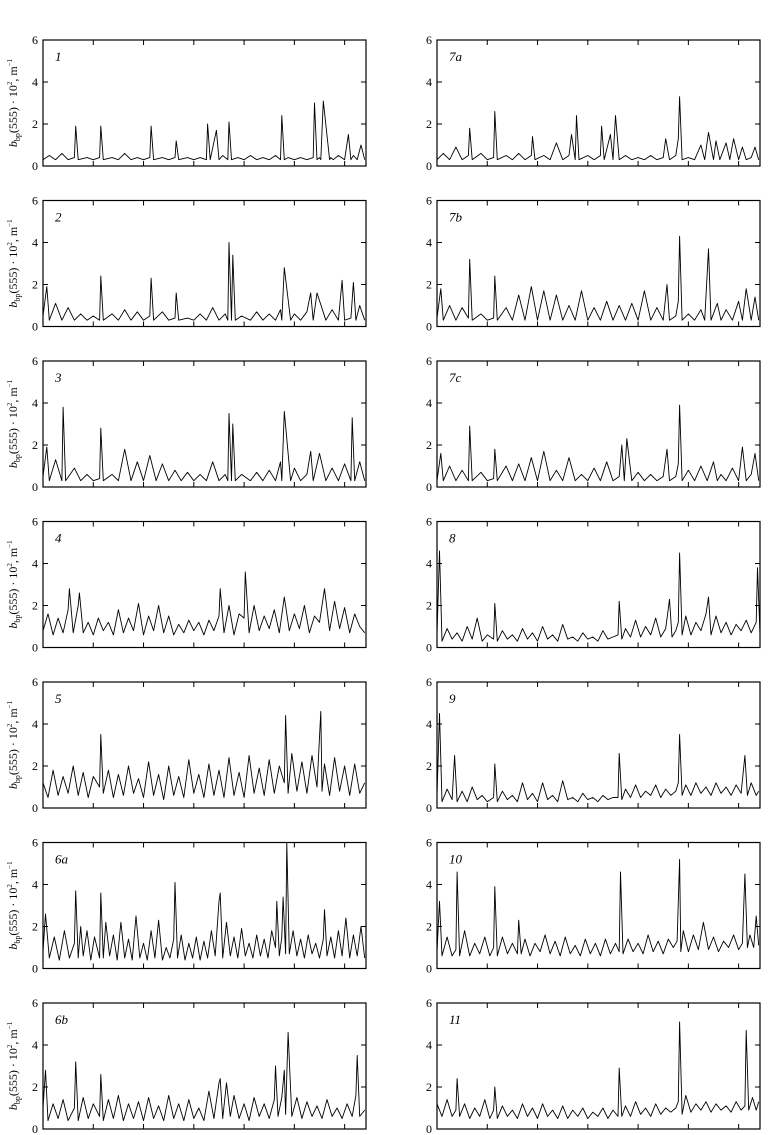  I want to click on panel-label: 10, so click(456, 859).